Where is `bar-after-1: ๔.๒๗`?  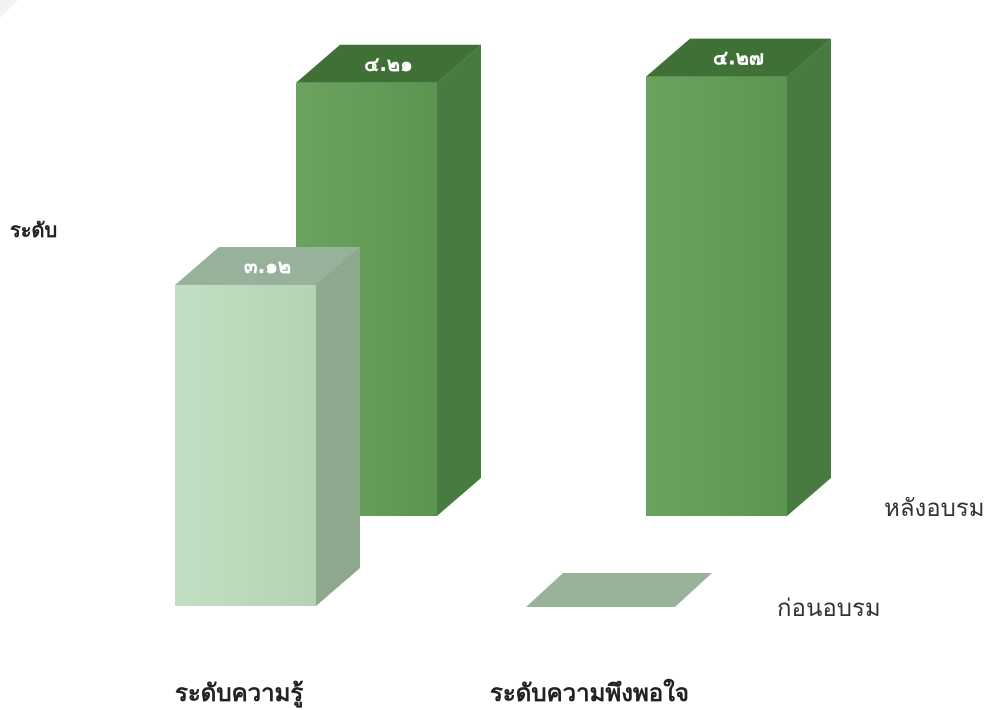 bar-after-1: ๔.๒๗ is located at coordinates (738, 277).